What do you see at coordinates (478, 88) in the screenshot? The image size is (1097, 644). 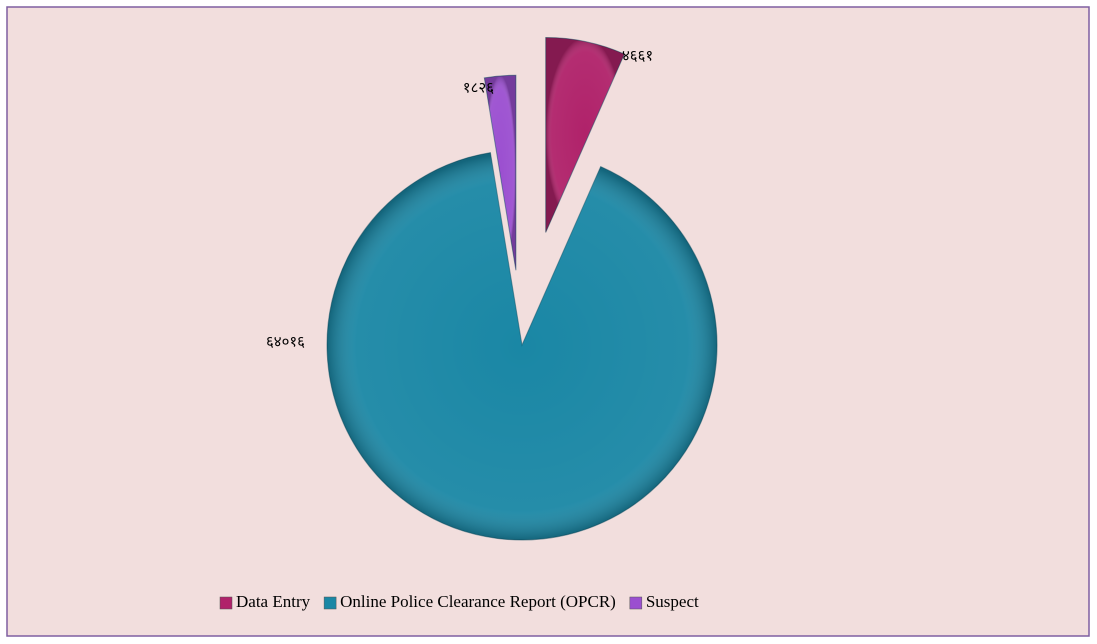 I see `data-label: १८२६` at bounding box center [478, 88].